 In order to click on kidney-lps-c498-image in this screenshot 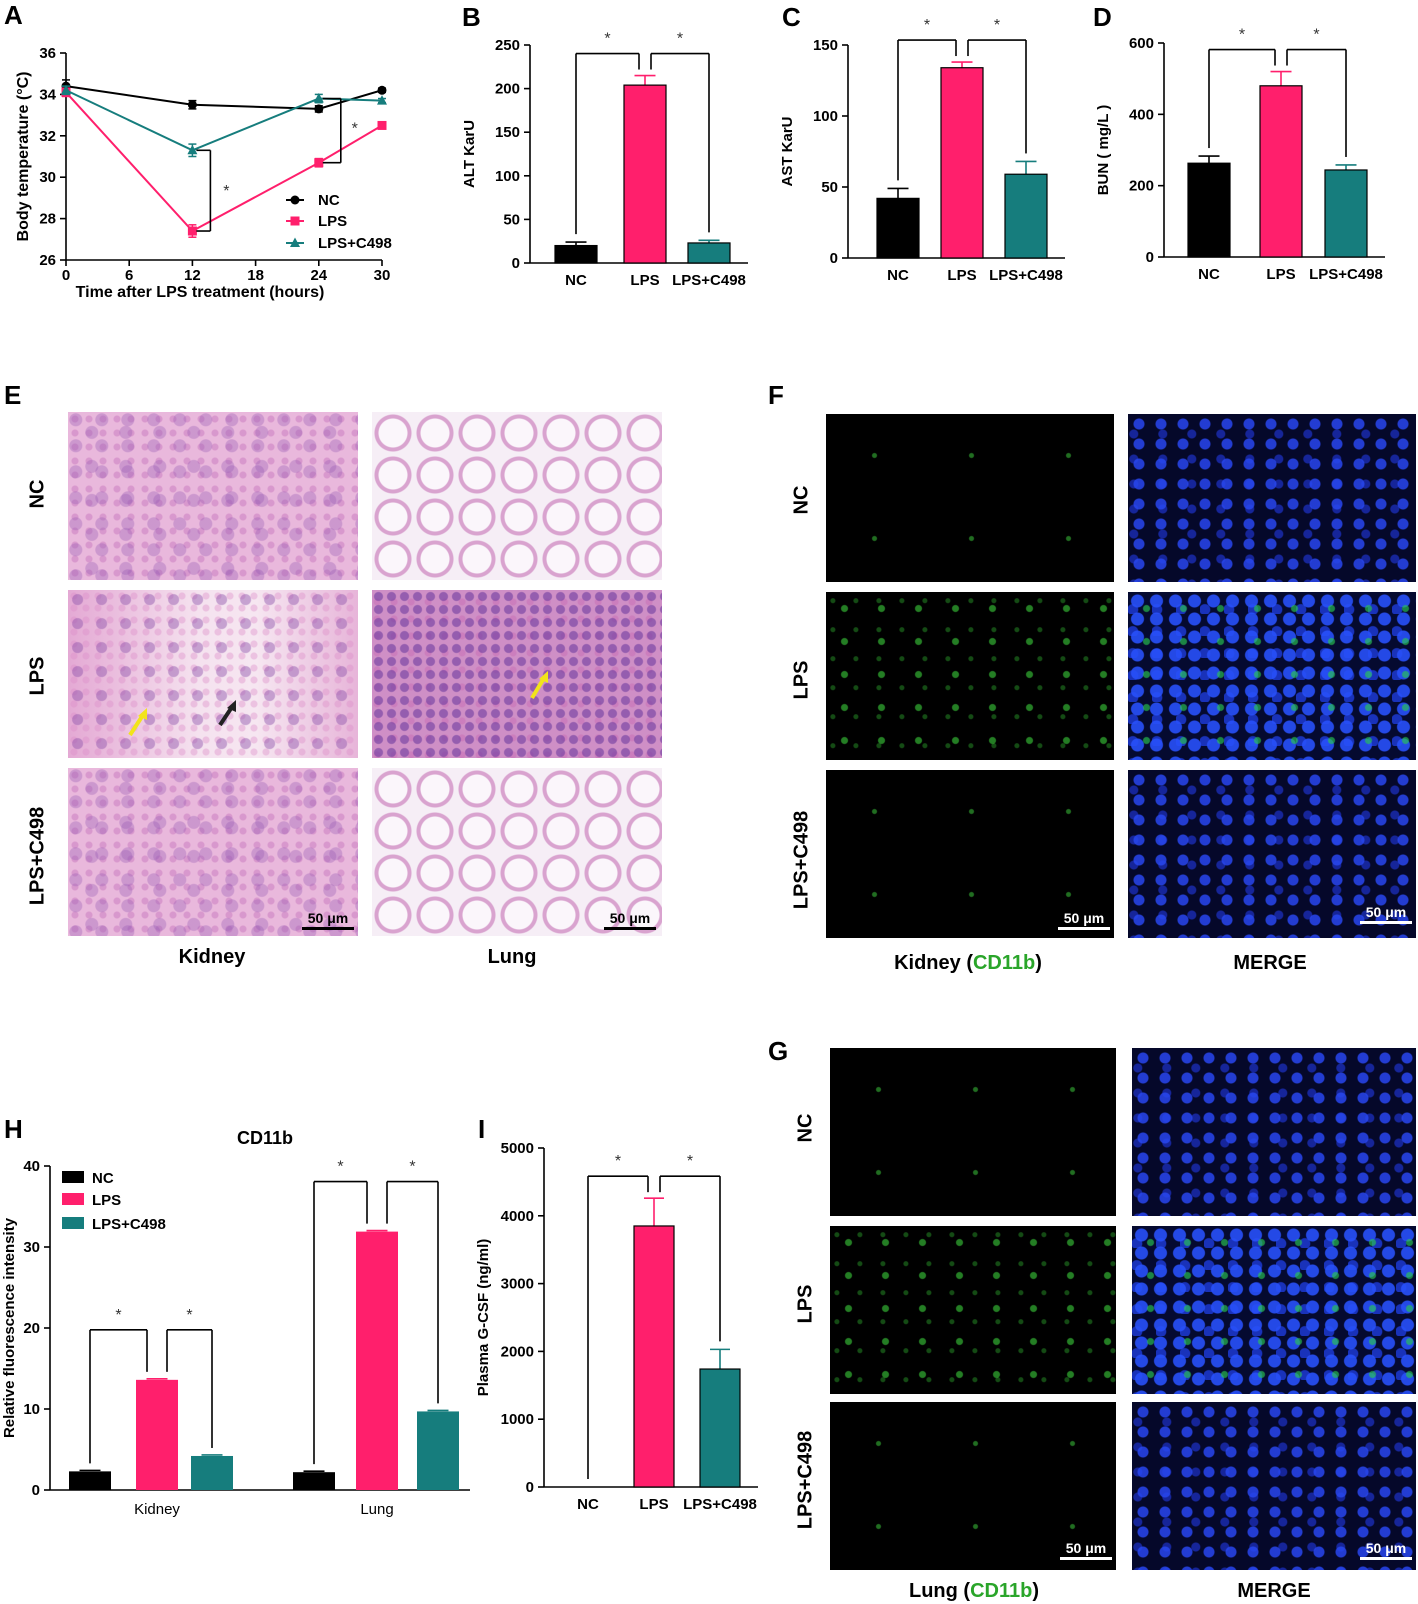, I will do `click(213, 852)`.